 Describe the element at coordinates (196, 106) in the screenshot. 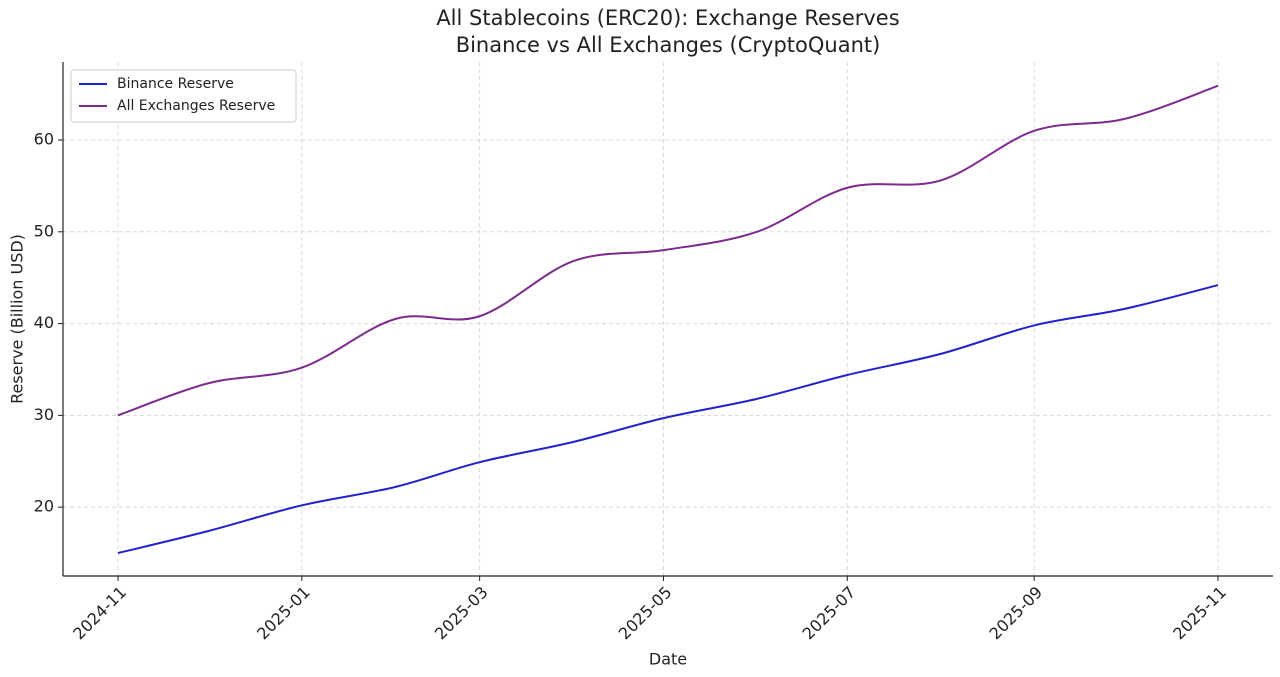

I see `legend-label: All Exchanges Reserve` at that location.